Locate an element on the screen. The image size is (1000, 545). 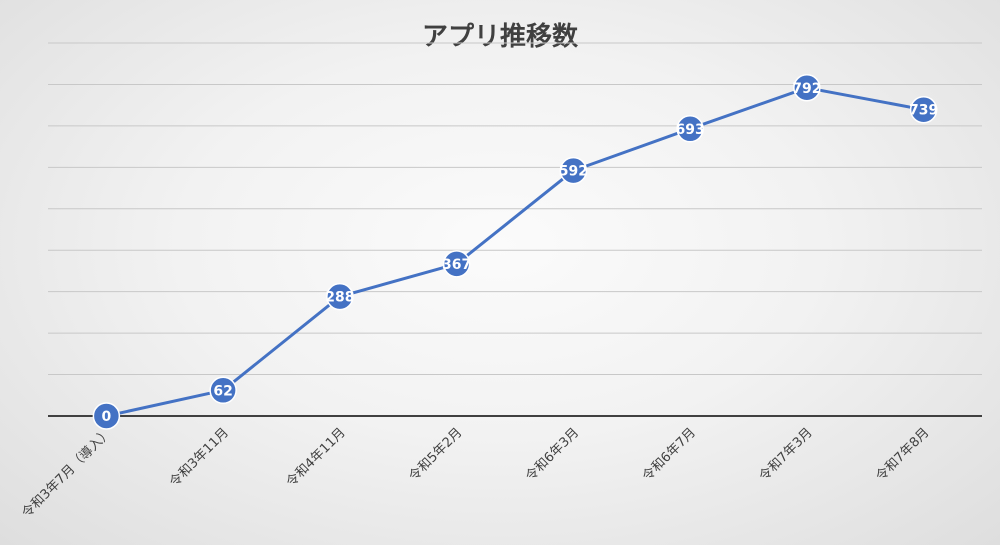
data-label: 288 is located at coordinates (339, 298).